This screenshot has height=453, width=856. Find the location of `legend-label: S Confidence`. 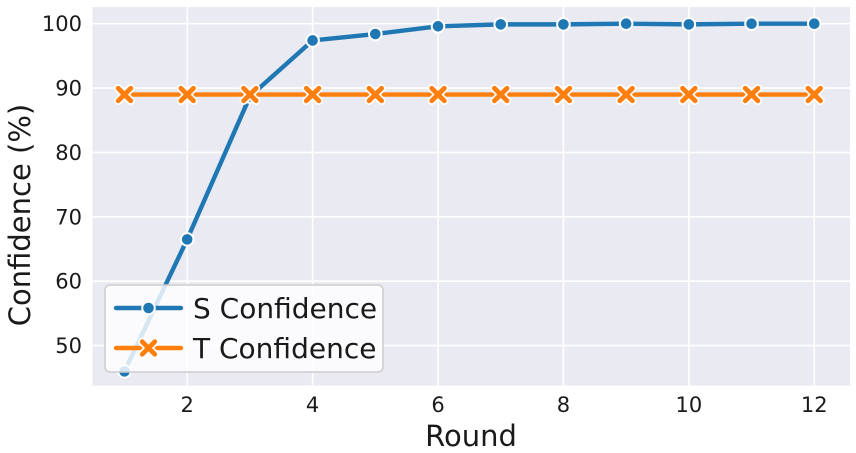

legend-label: S Confidence is located at coordinates (285, 308).